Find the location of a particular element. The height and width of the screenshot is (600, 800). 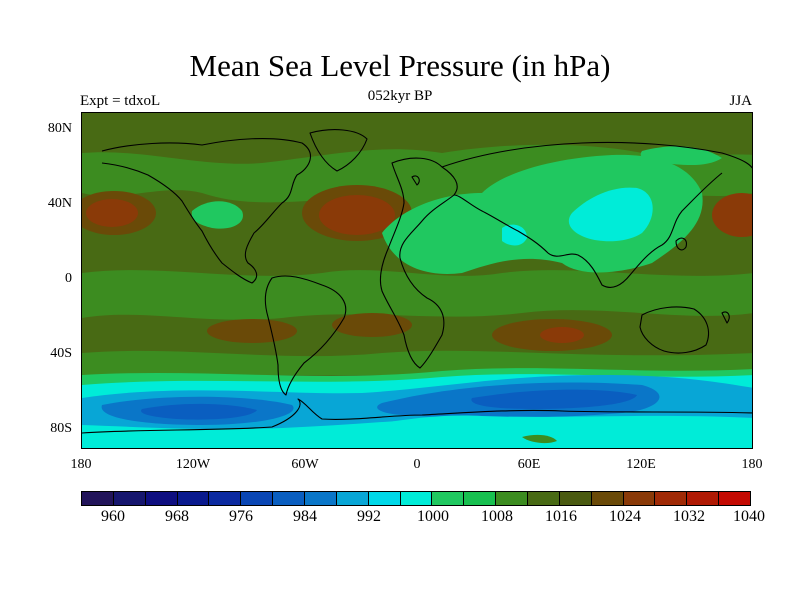

antarctic-field-green-spot is located at coordinates (539, 439).